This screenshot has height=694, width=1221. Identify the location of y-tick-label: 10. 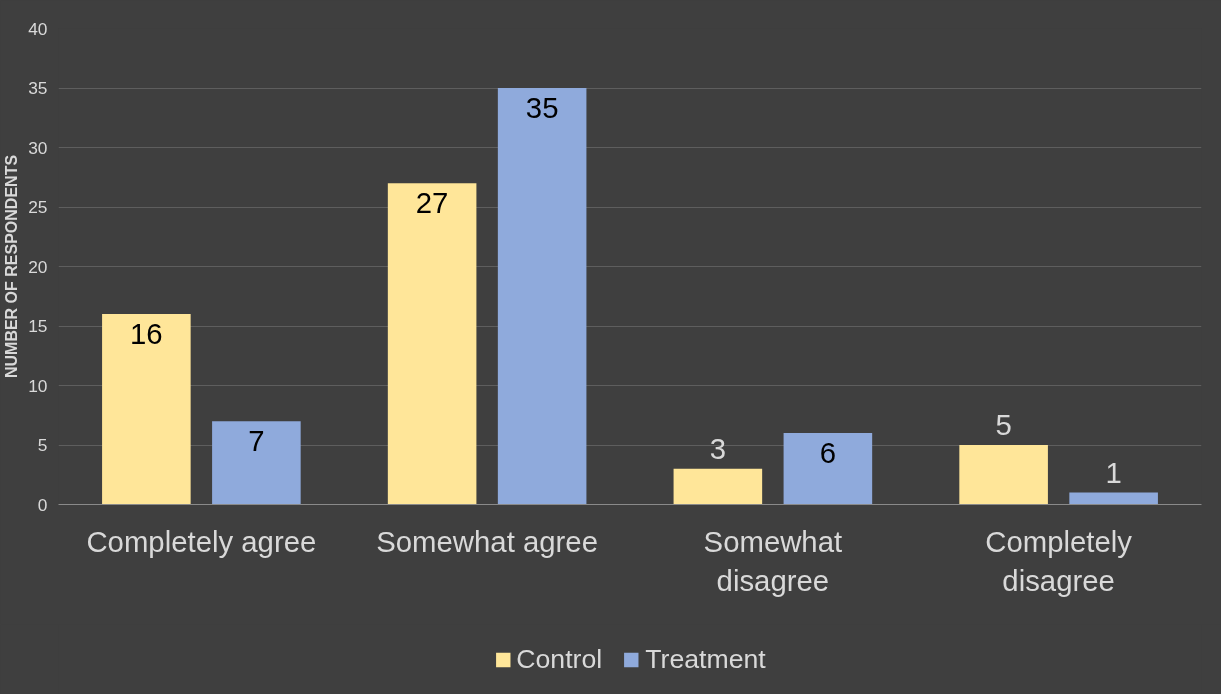
(38, 385).